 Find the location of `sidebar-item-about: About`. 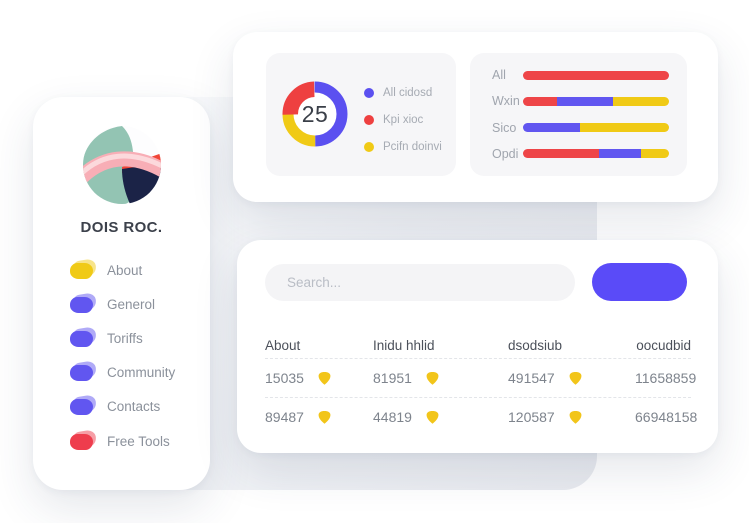

sidebar-item-about: About is located at coordinates (140, 270).